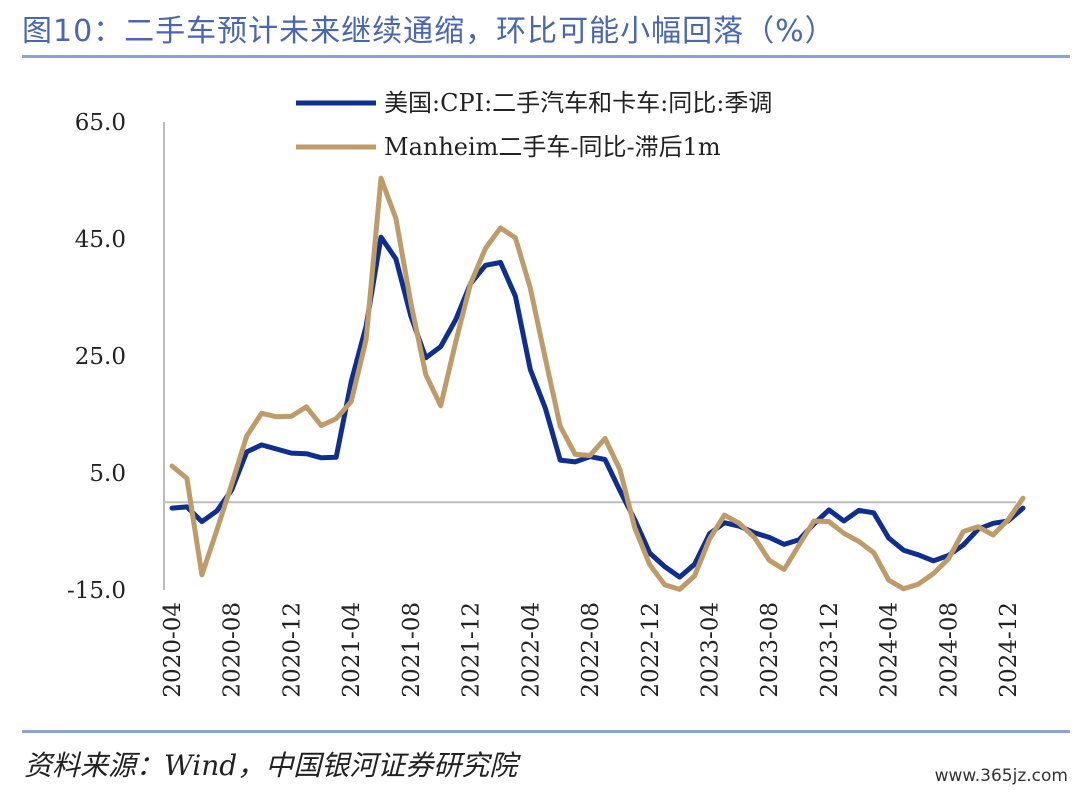 This screenshot has width=1080, height=794. Describe the element at coordinates (552, 147) in the screenshot. I see `legend-label-manheim: Manheim二手车-同比-滞后1m` at that location.